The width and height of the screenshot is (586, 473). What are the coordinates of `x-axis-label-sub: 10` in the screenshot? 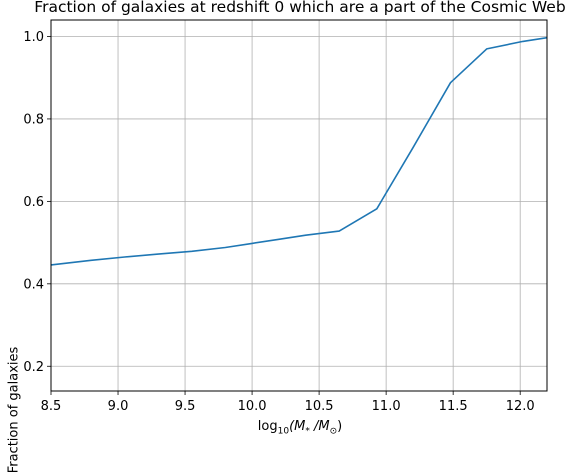 It's located at (283, 432).